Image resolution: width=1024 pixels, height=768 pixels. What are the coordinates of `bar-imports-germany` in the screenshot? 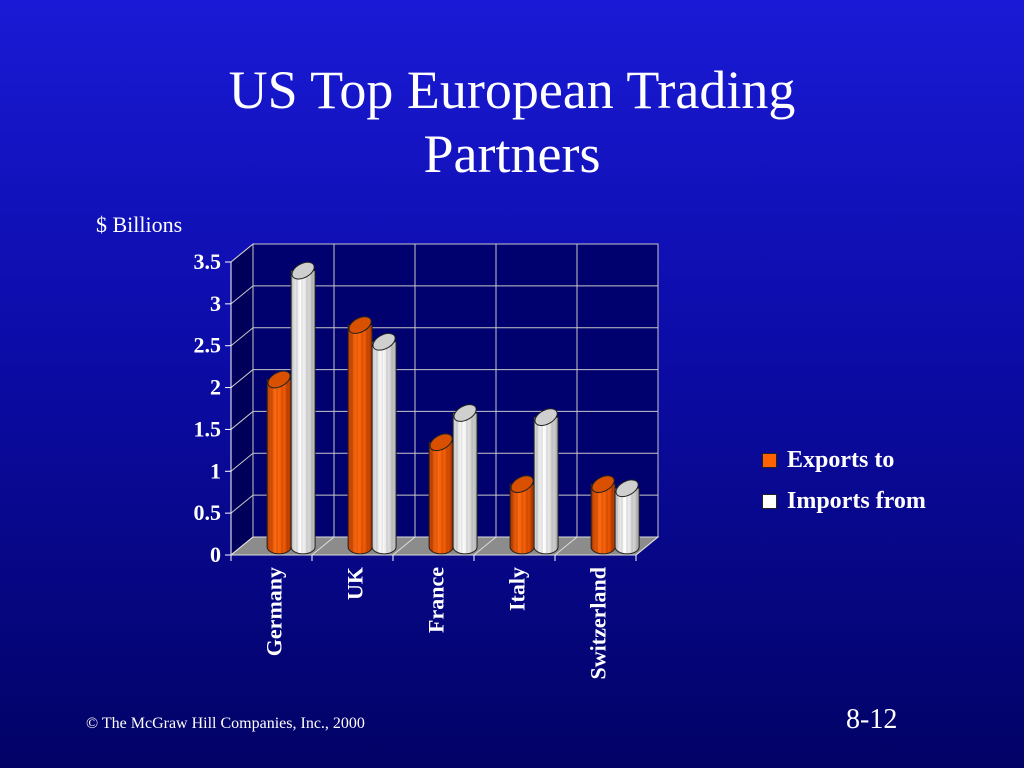 It's located at (303, 408).